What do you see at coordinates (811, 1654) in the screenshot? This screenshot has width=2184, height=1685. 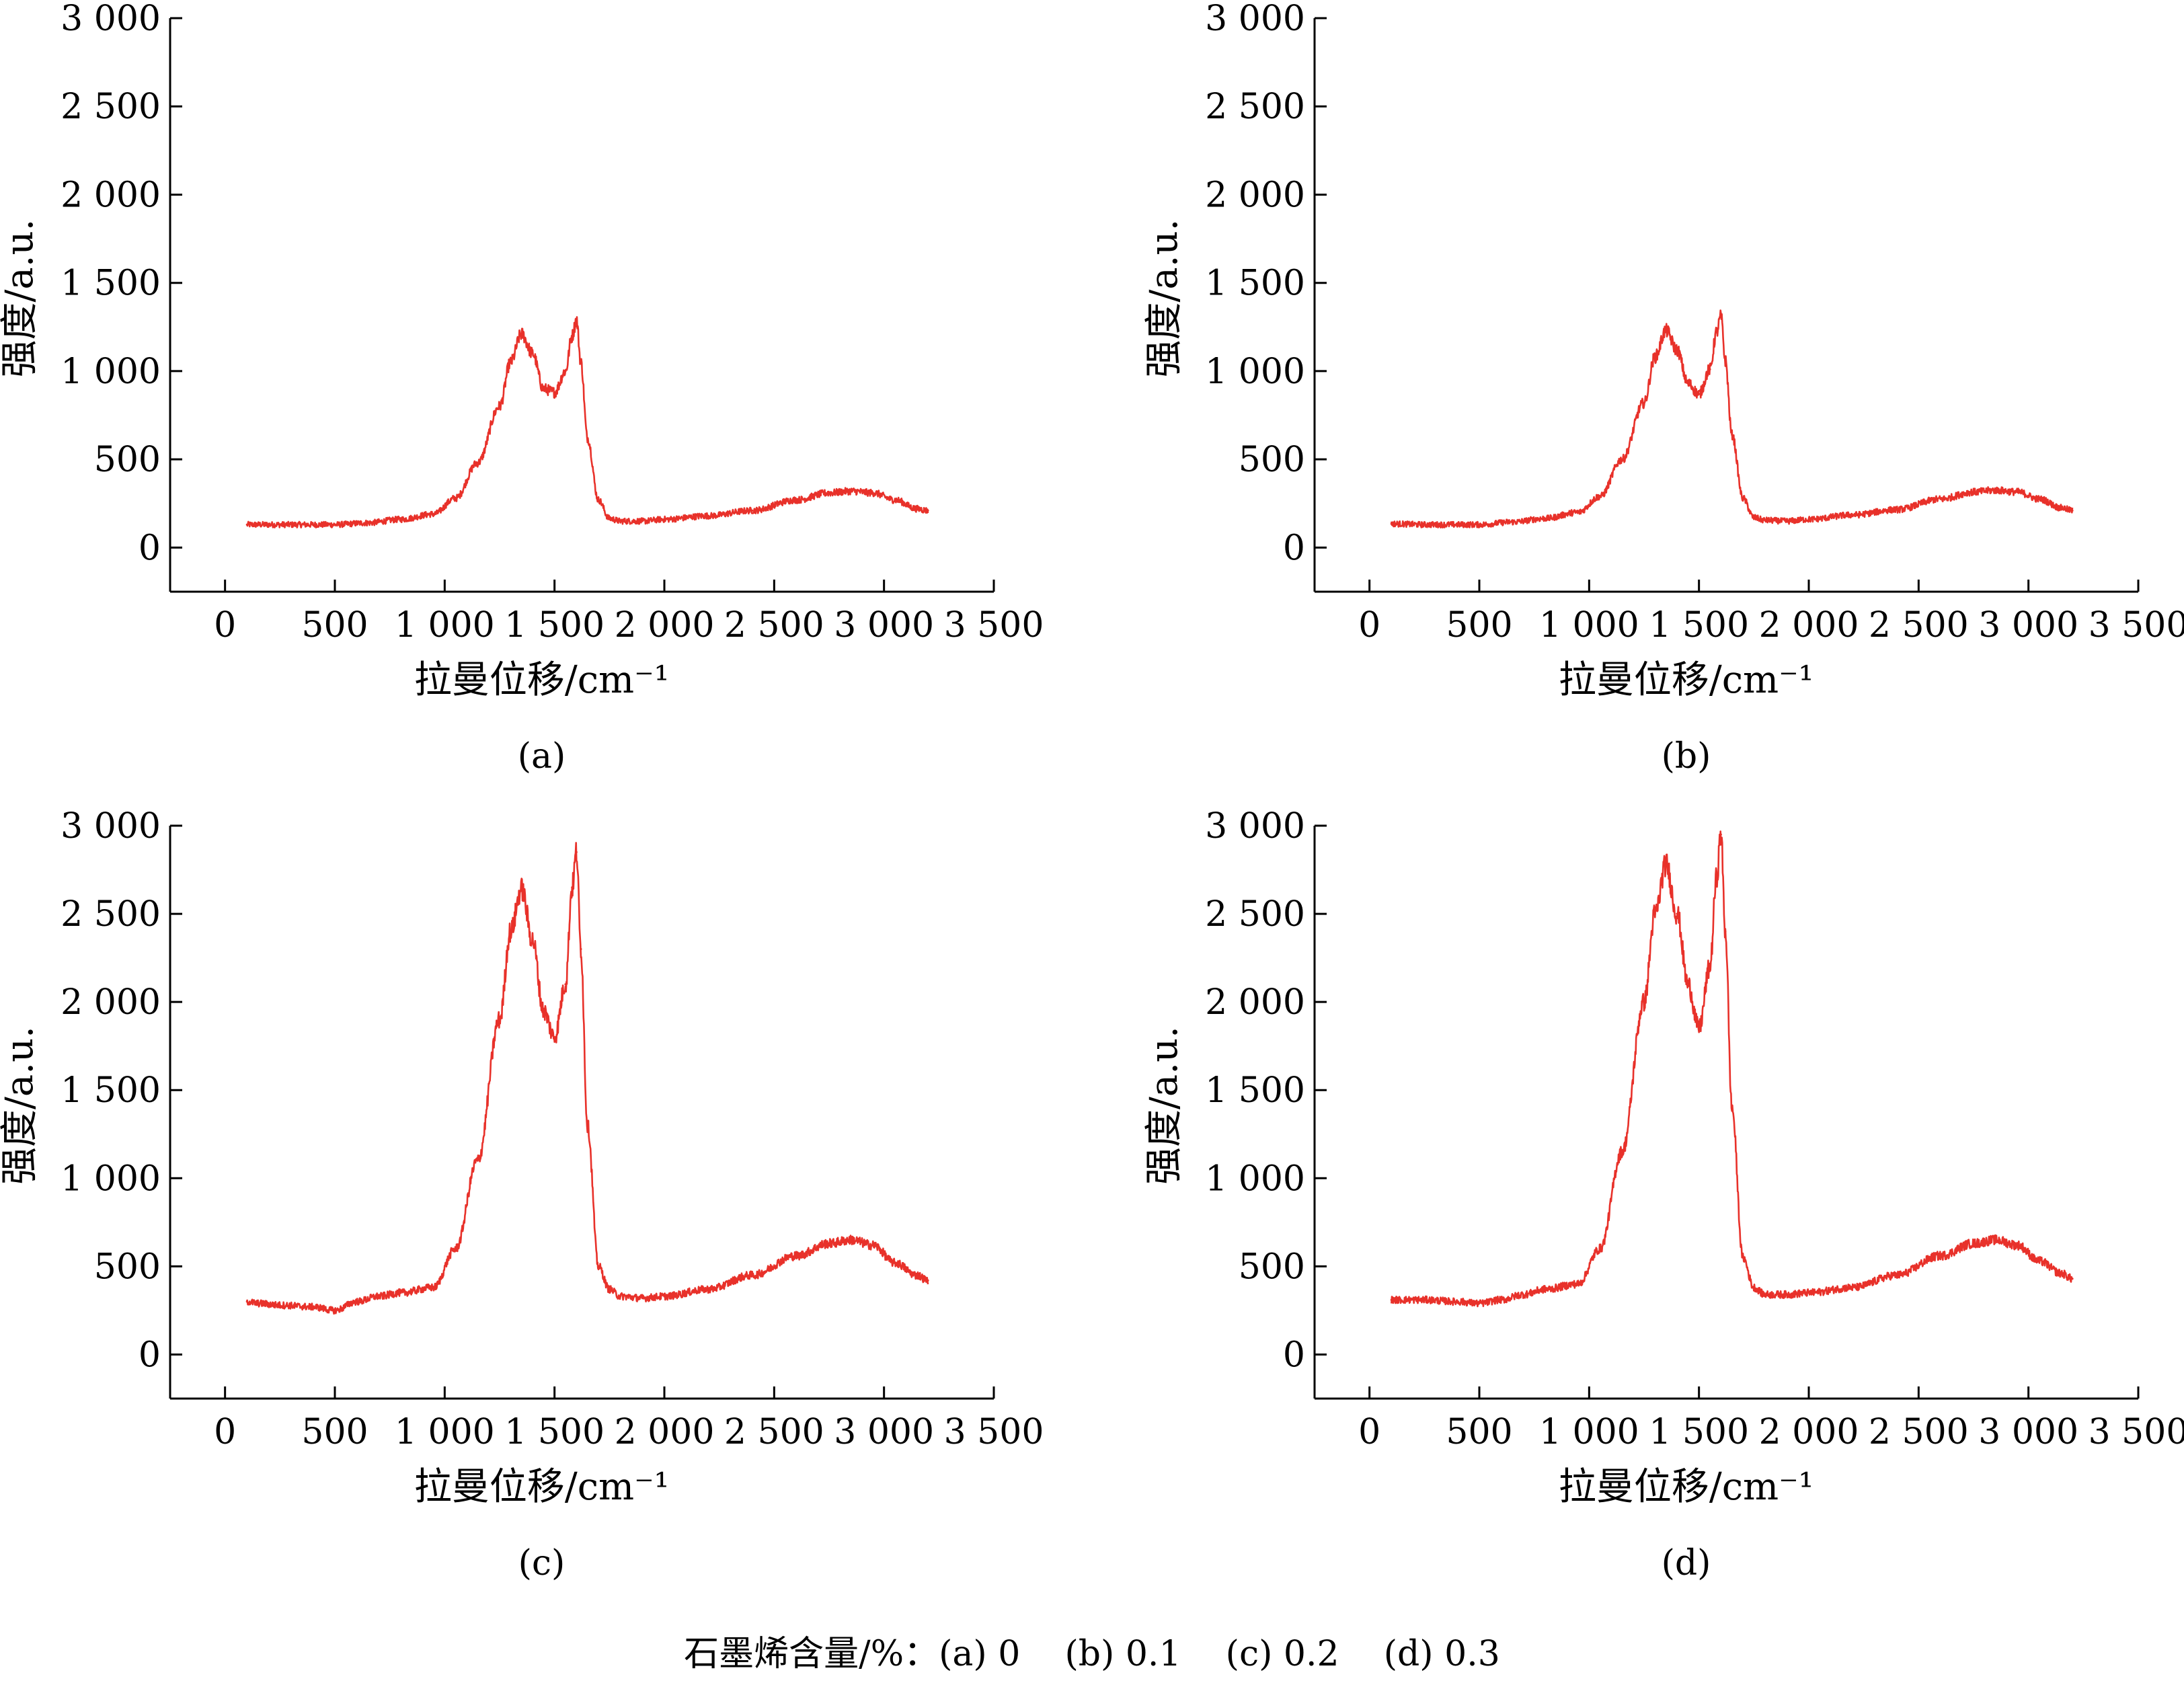 I see `caption-label: 石墨烯含量/%：` at bounding box center [811, 1654].